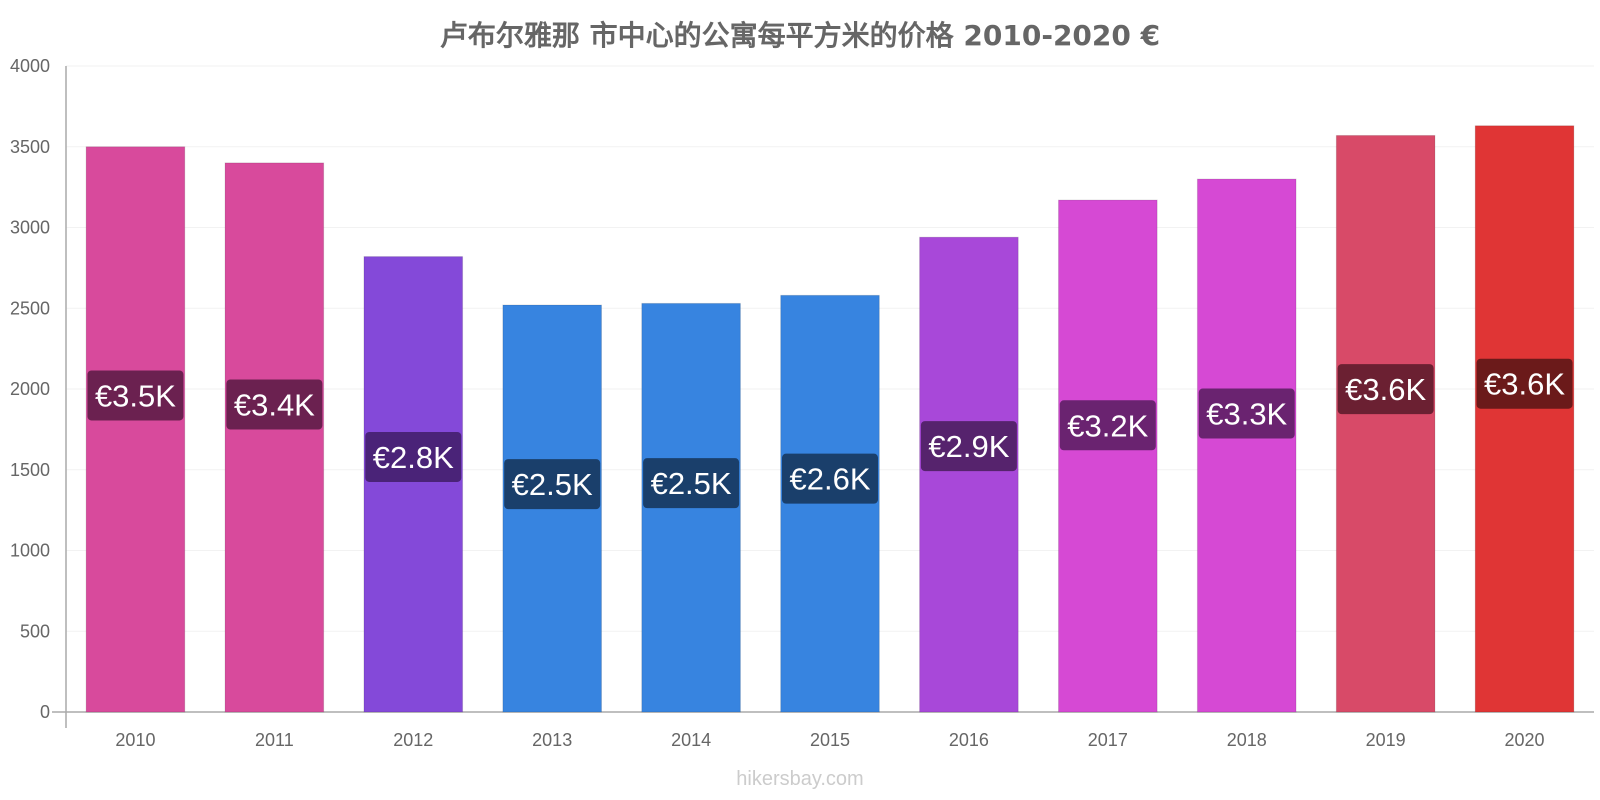  What do you see at coordinates (969, 740) in the screenshot?
I see `x-tick-label: 2016` at bounding box center [969, 740].